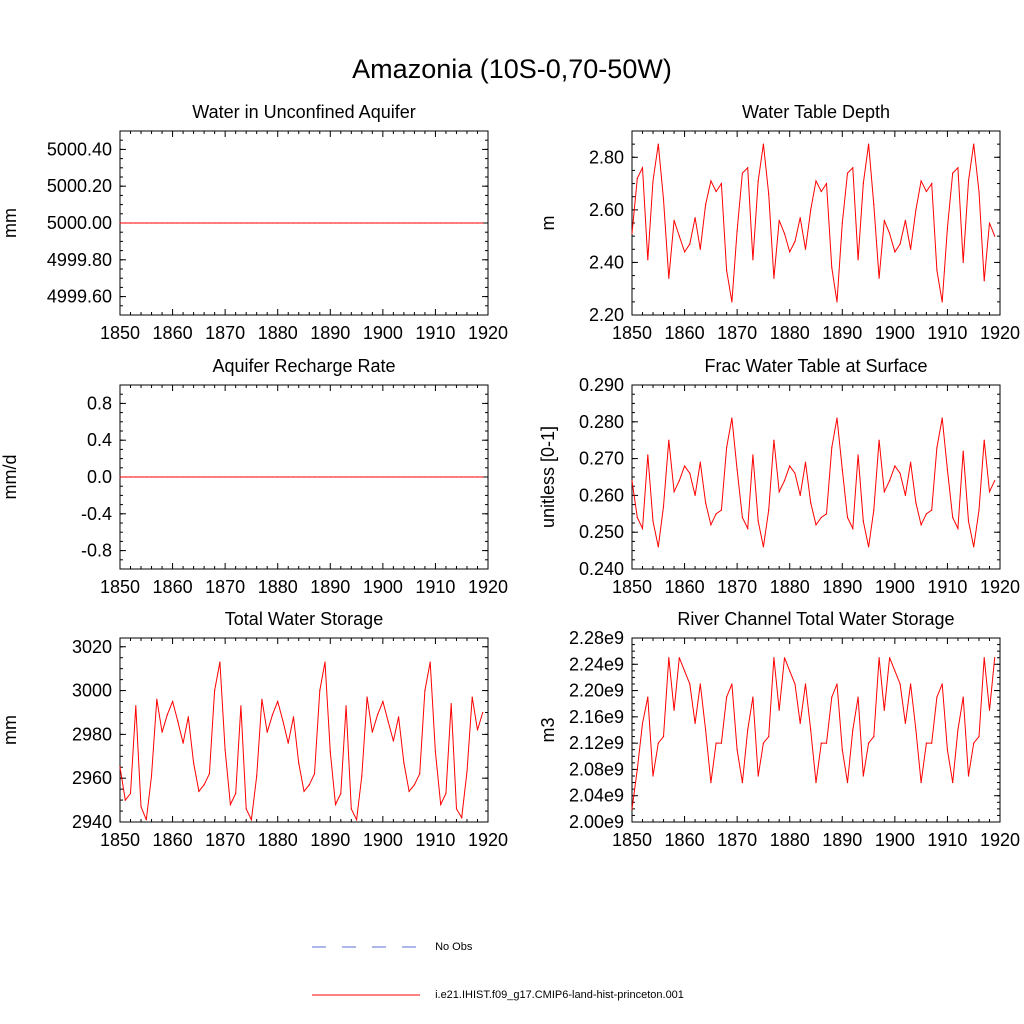  Describe the element at coordinates (601, 459) in the screenshot. I see `y-tick-label: 0.270` at that location.